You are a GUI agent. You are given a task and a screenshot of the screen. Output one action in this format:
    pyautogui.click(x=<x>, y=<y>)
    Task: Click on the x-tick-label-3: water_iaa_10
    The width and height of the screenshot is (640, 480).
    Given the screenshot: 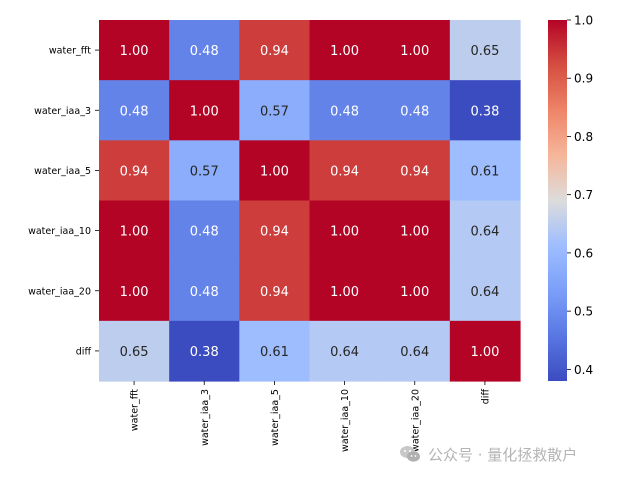 What is the action you would take?
    pyautogui.click(x=345, y=420)
    